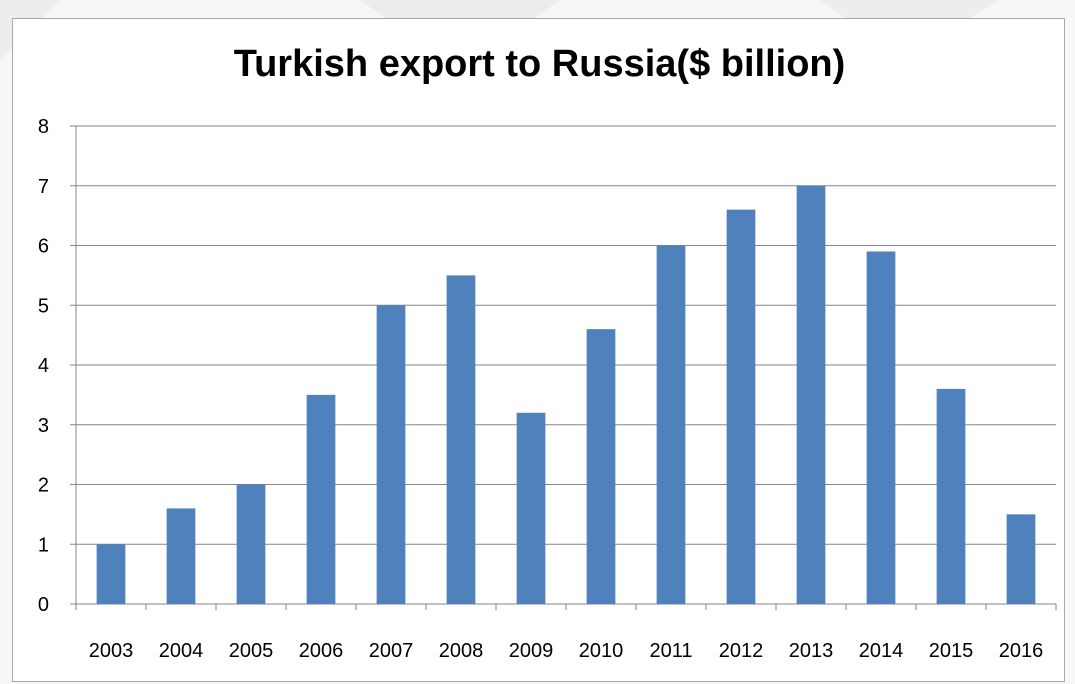  I want to click on x-tick-label: 2010, so click(601, 651).